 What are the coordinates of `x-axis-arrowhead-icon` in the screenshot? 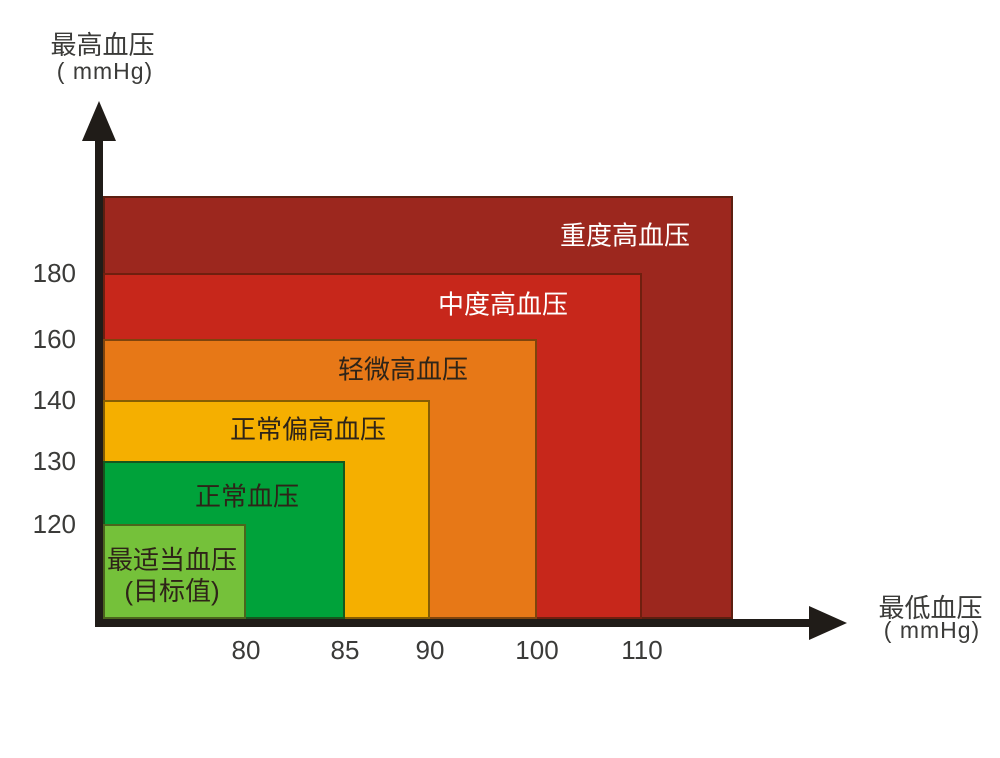 It's located at (828, 623).